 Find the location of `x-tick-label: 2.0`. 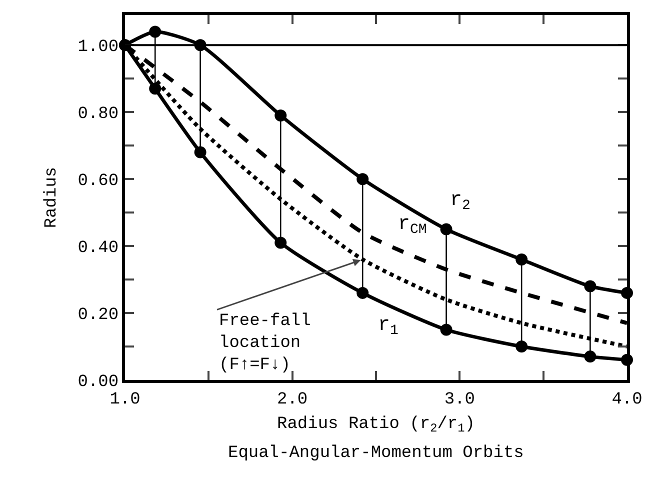

x-tick-label: 2.0 is located at coordinates (292, 400).